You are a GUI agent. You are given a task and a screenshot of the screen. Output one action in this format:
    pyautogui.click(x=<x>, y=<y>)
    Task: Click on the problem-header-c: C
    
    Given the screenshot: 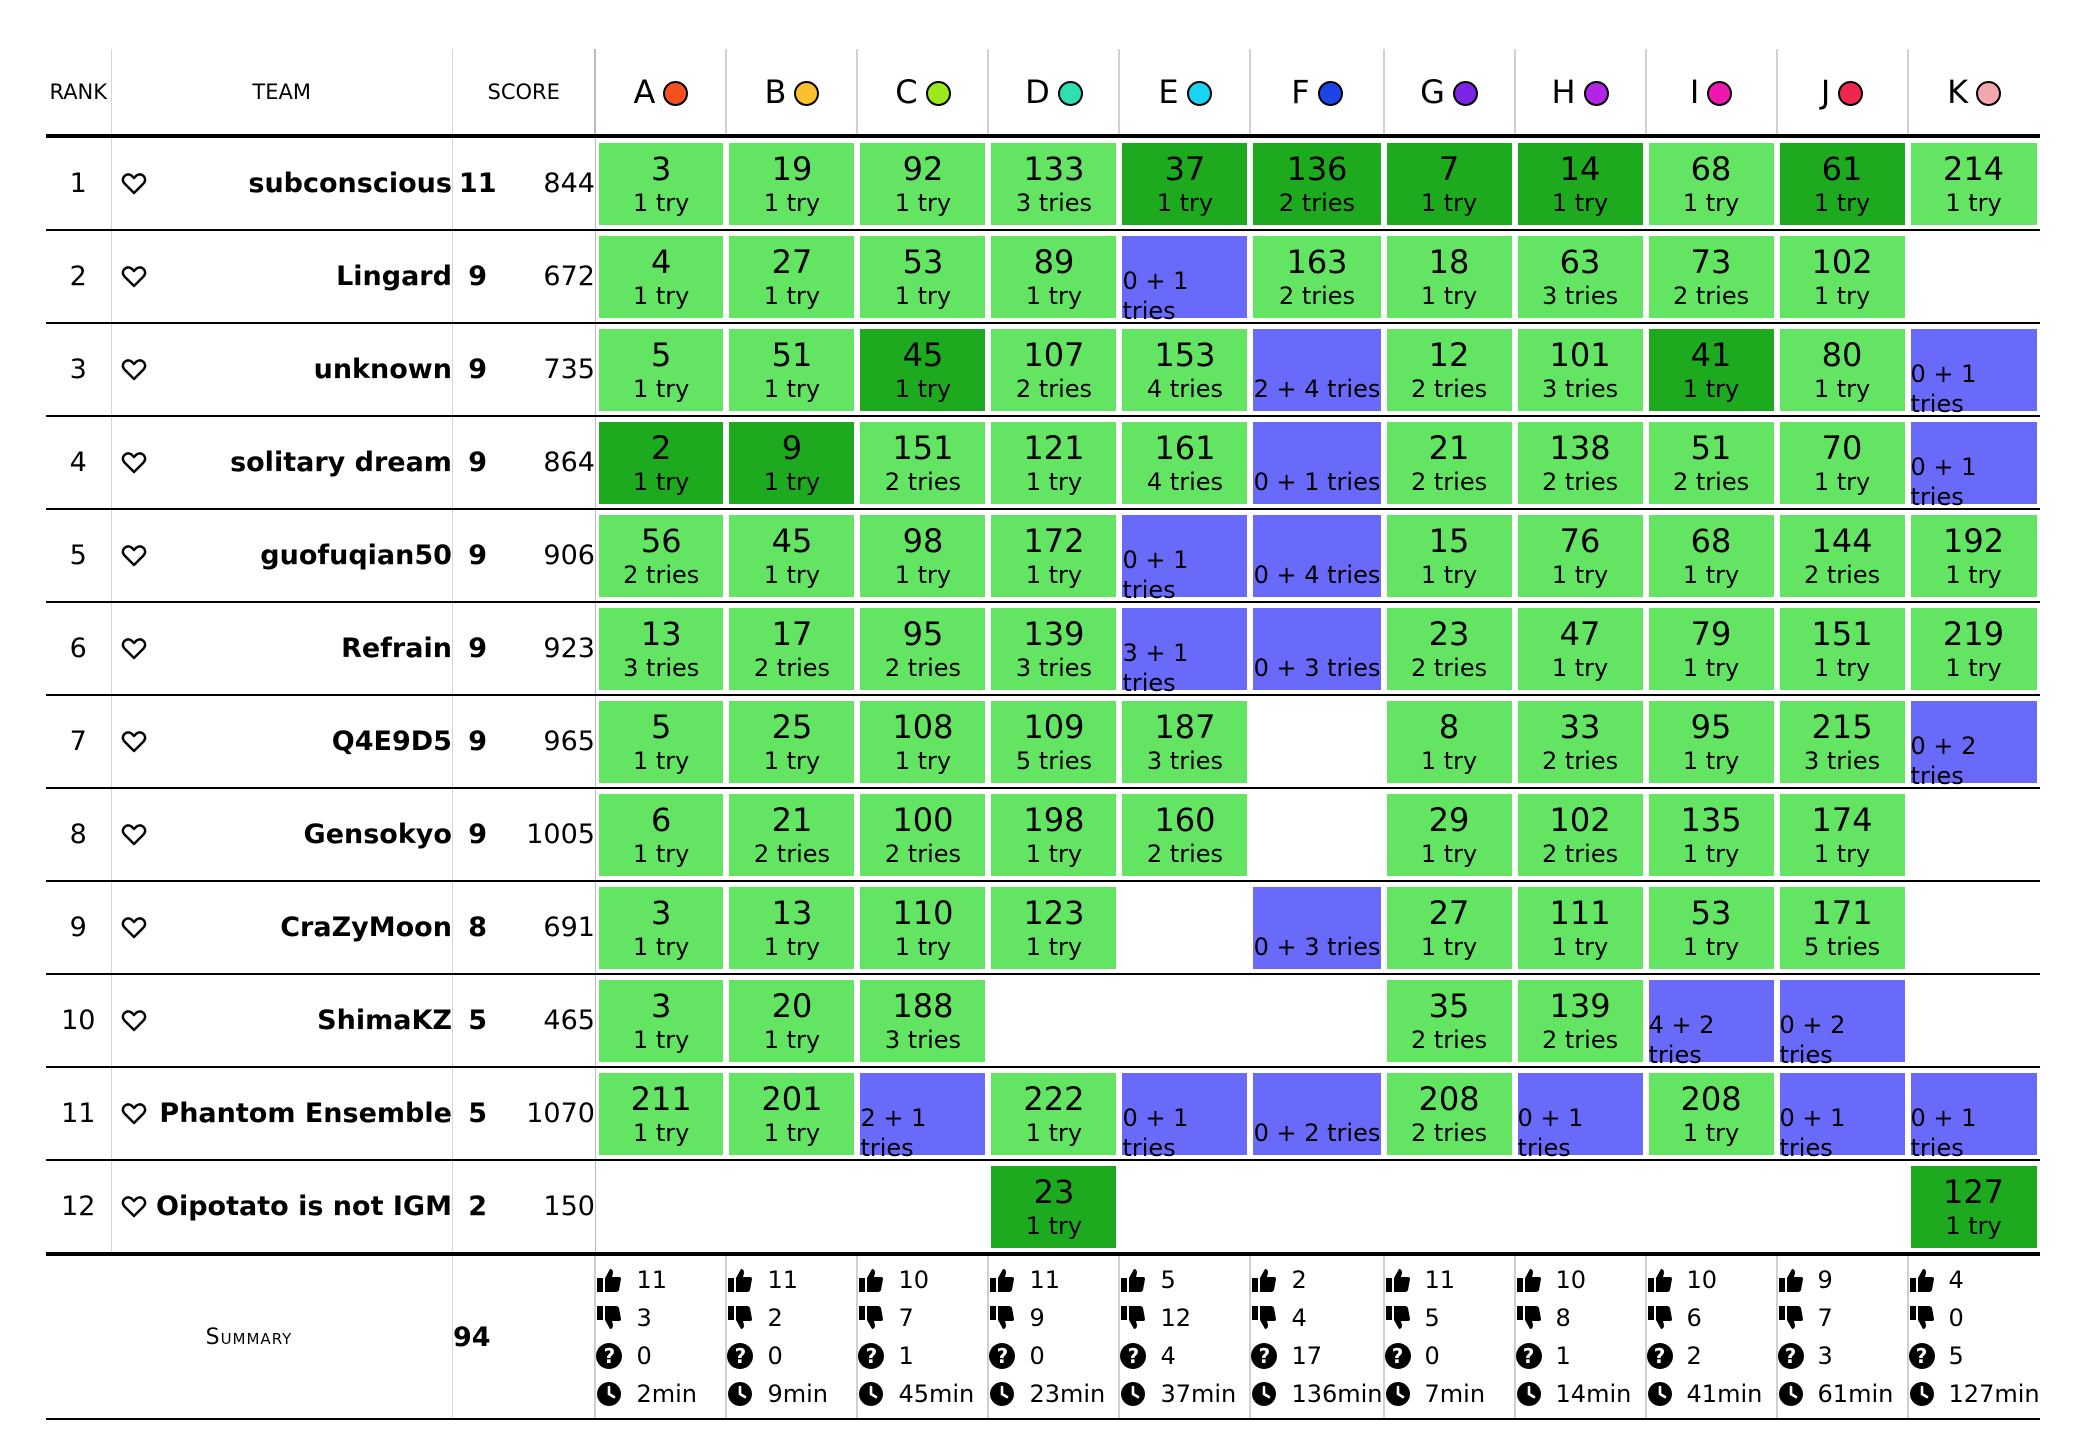 What is the action you would take?
    pyautogui.click(x=922, y=93)
    